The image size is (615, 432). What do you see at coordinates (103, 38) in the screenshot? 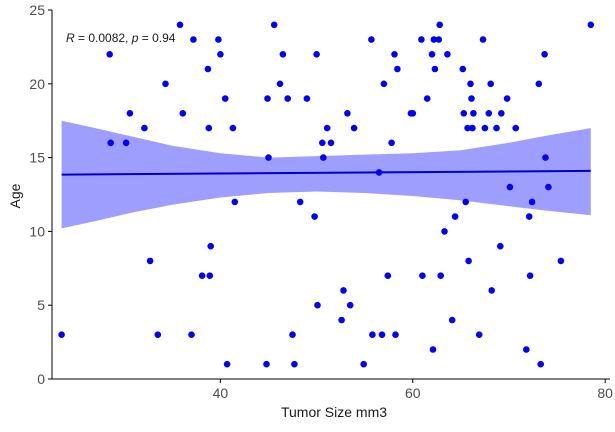
I see `r-value: = 0.0082,` at bounding box center [103, 38].